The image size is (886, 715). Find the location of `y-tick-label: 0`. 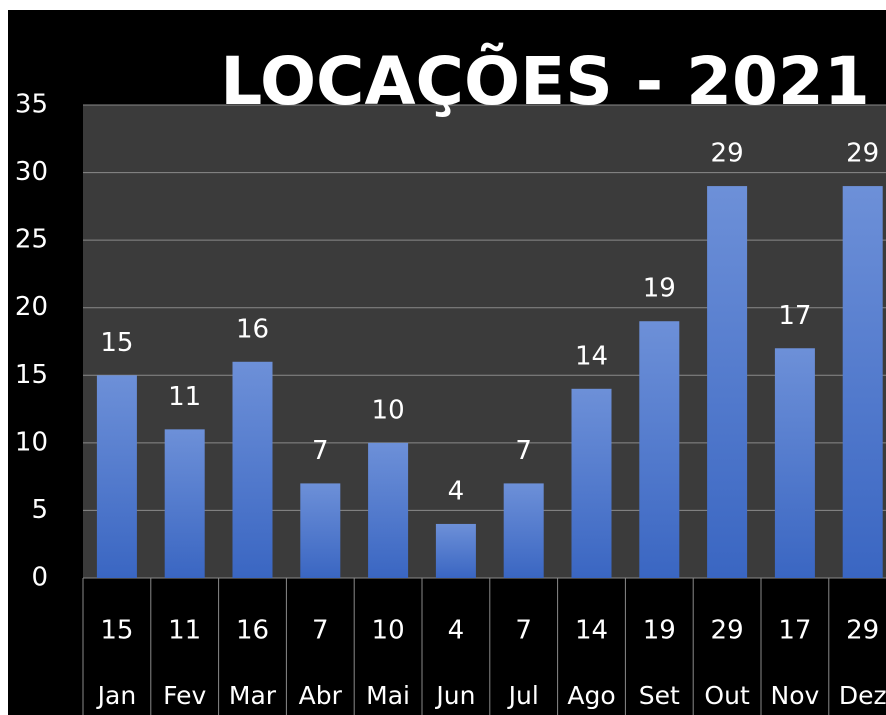

y-tick-label: 0 is located at coordinates (39, 578).